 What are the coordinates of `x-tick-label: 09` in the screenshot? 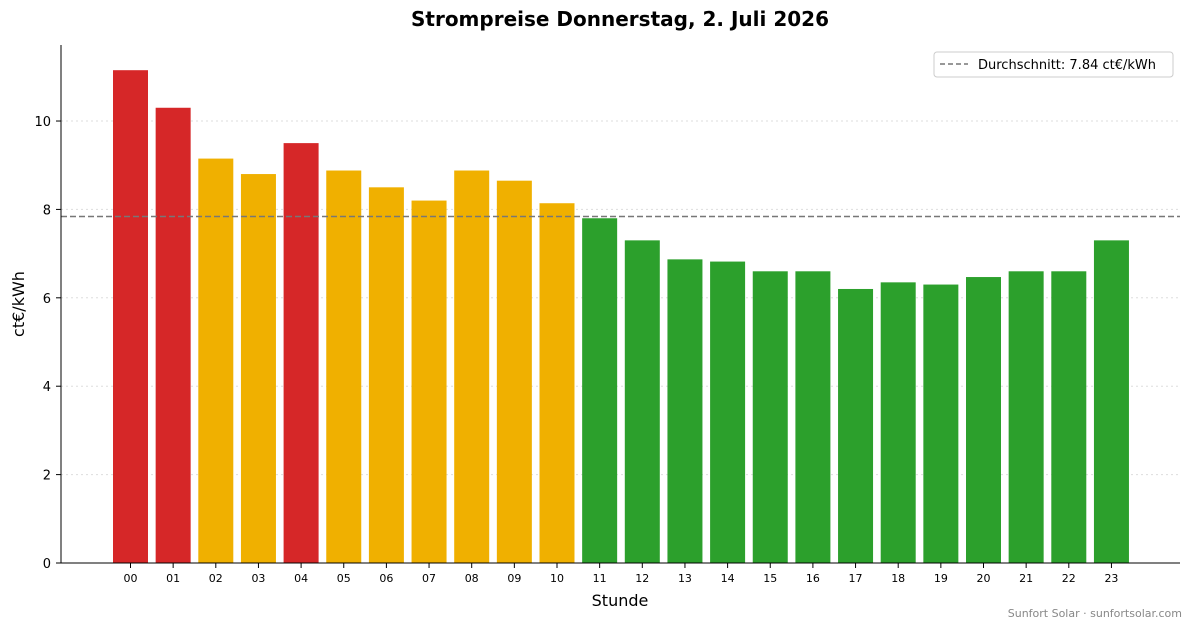 It's located at (514, 578).